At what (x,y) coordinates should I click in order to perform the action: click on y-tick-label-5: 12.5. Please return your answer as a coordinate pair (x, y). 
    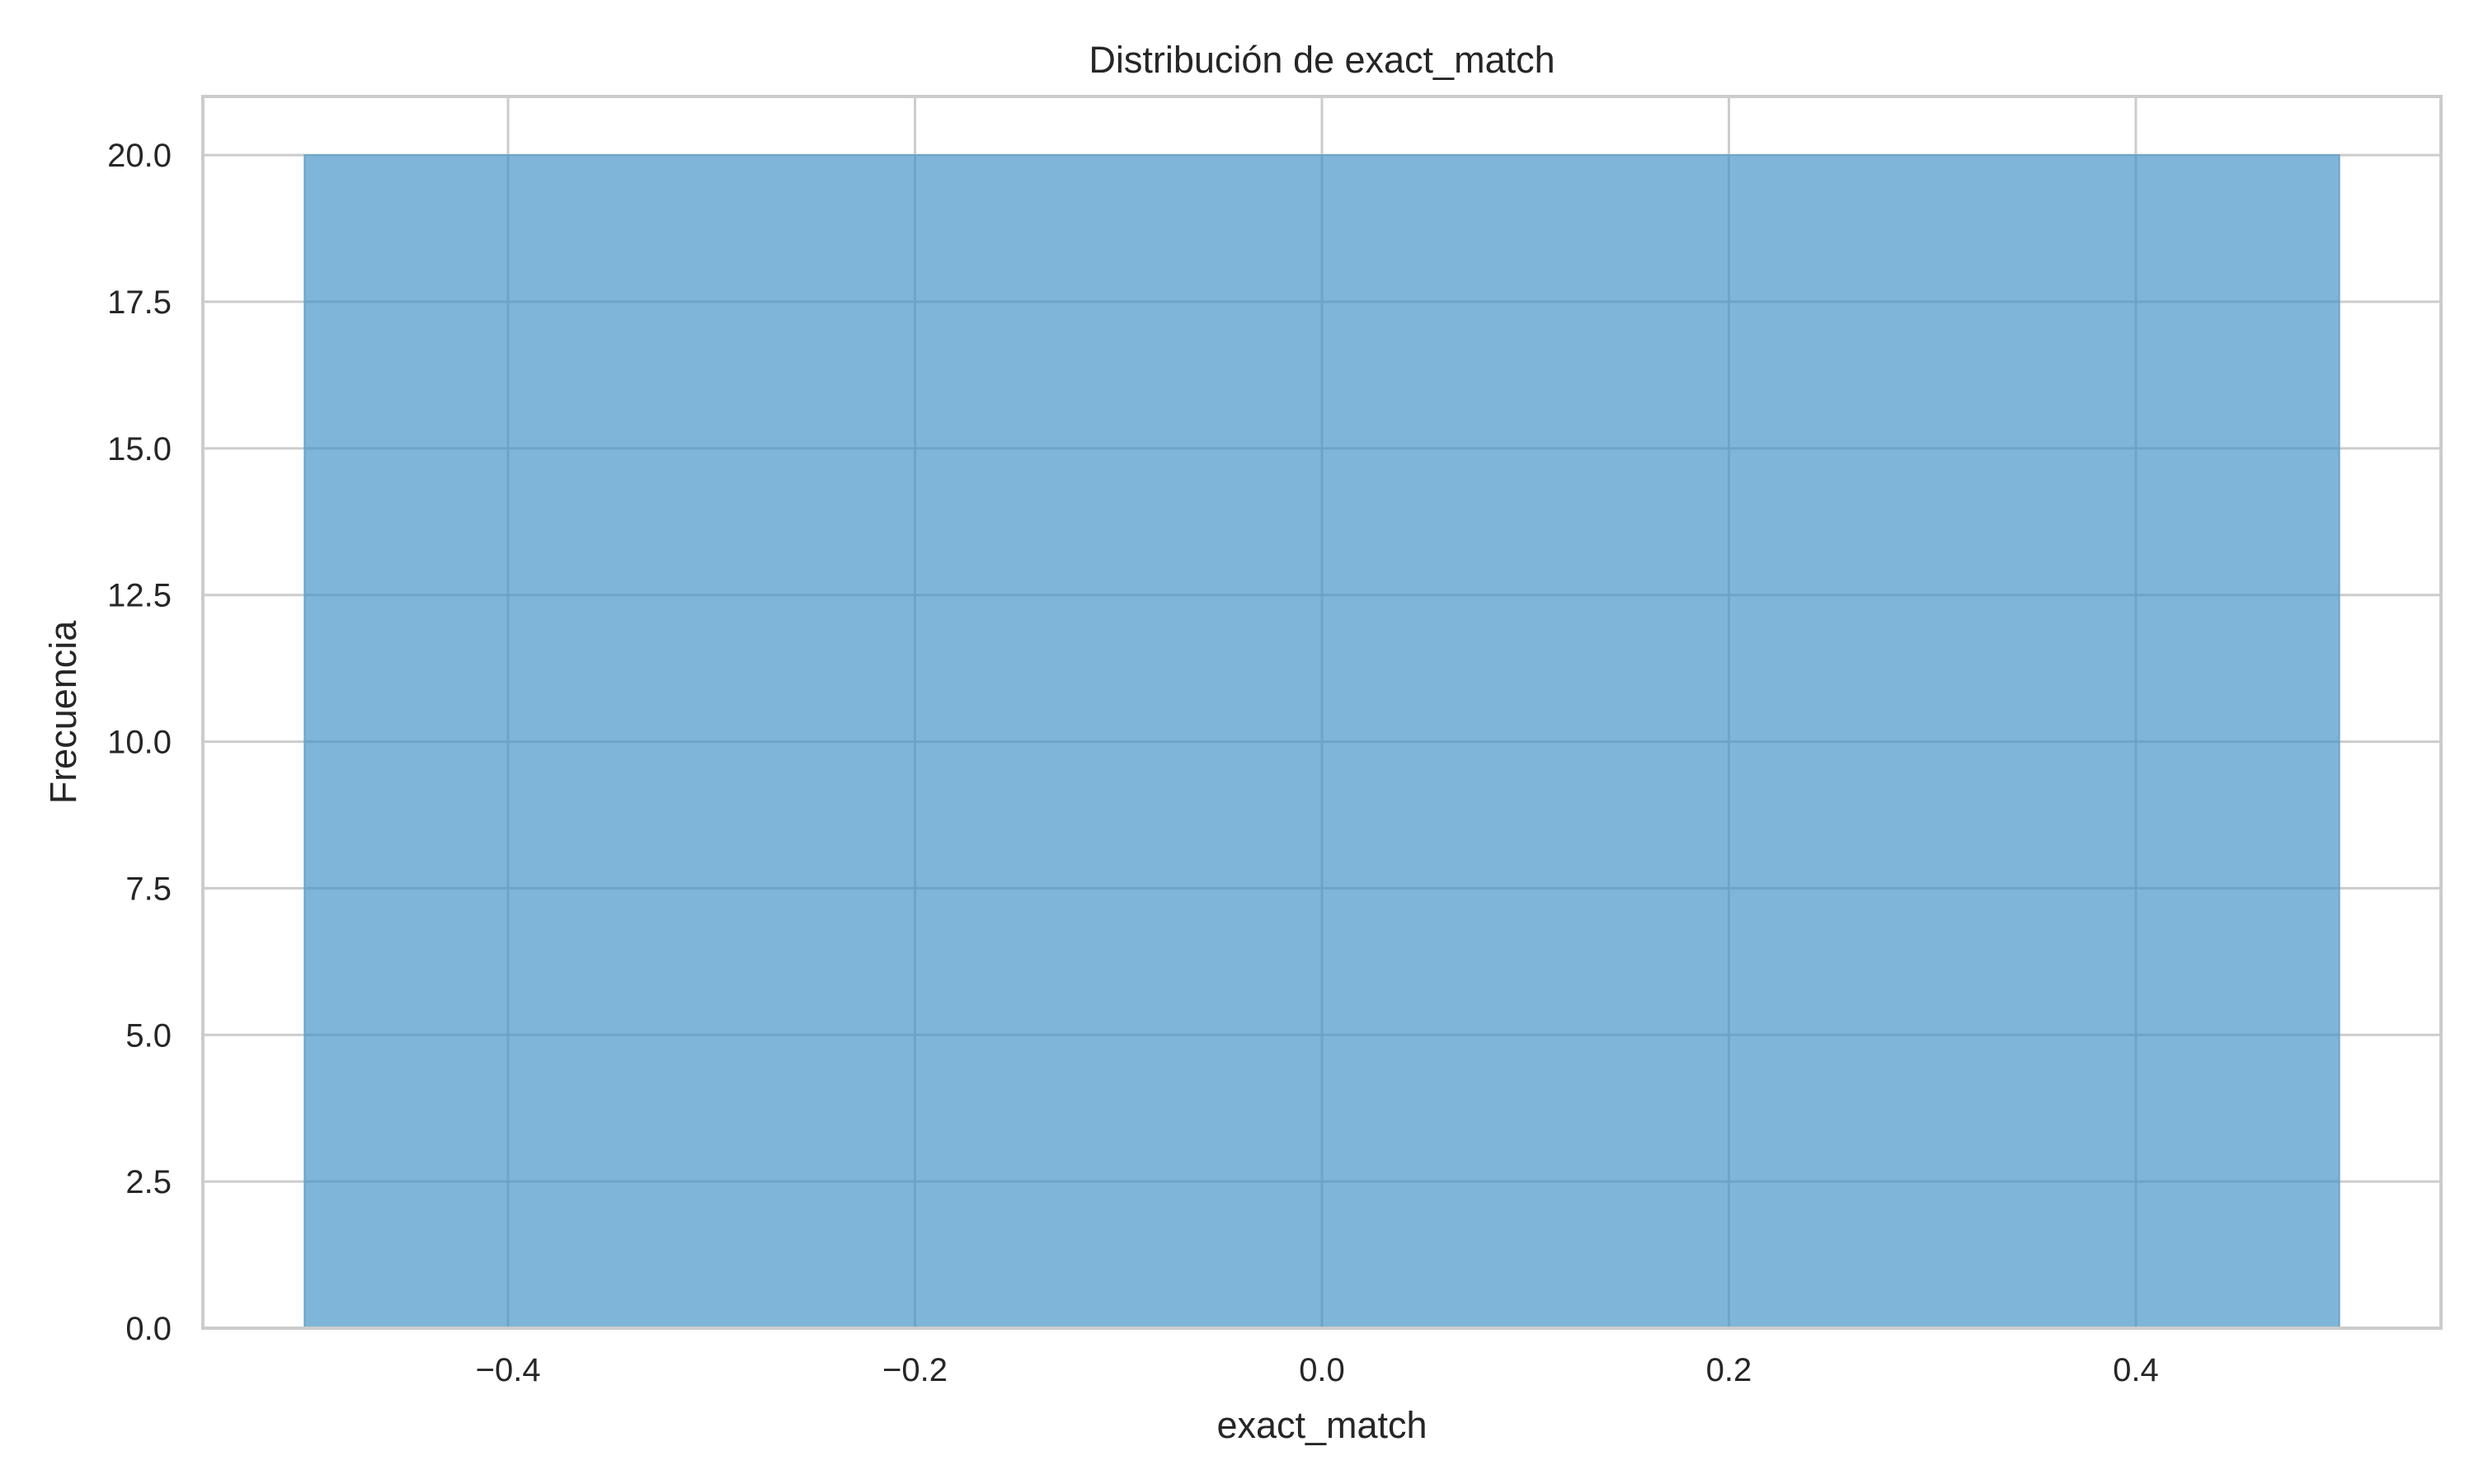
    Looking at the image, I should click on (139, 596).